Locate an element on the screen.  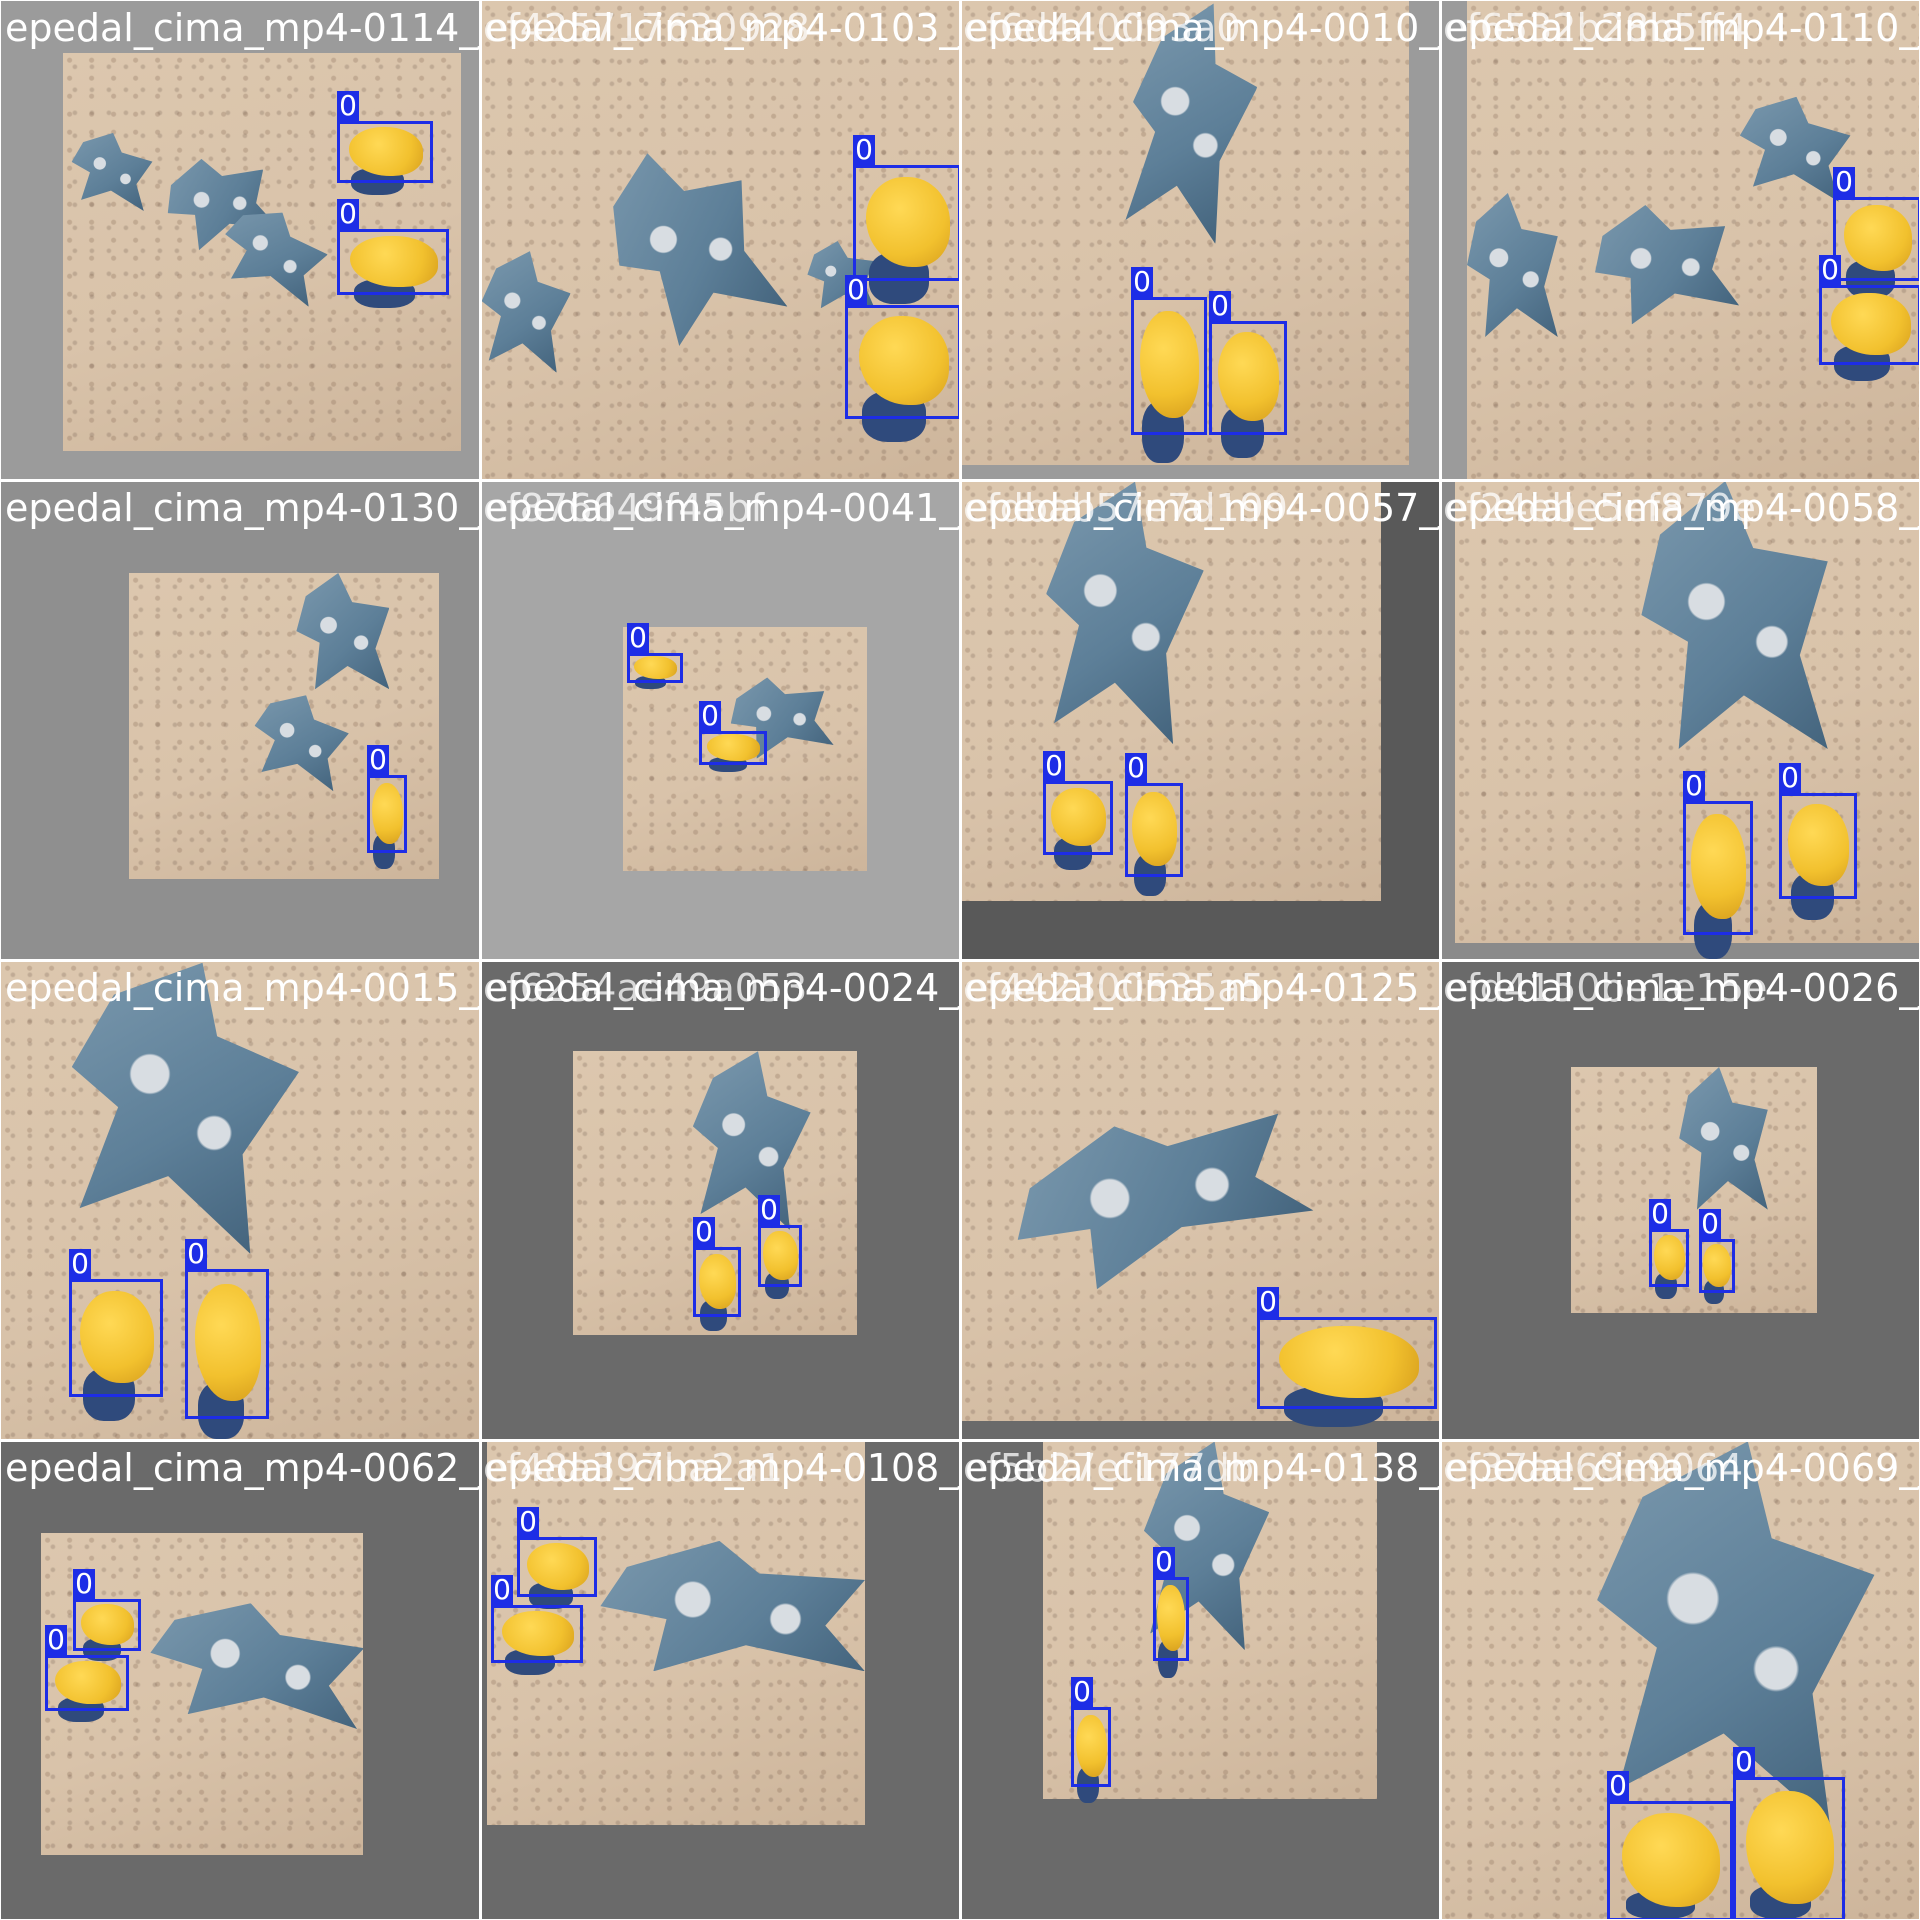
tile-caption-overlap: ef6254ae49a053 is located at coordinates (645, 988).